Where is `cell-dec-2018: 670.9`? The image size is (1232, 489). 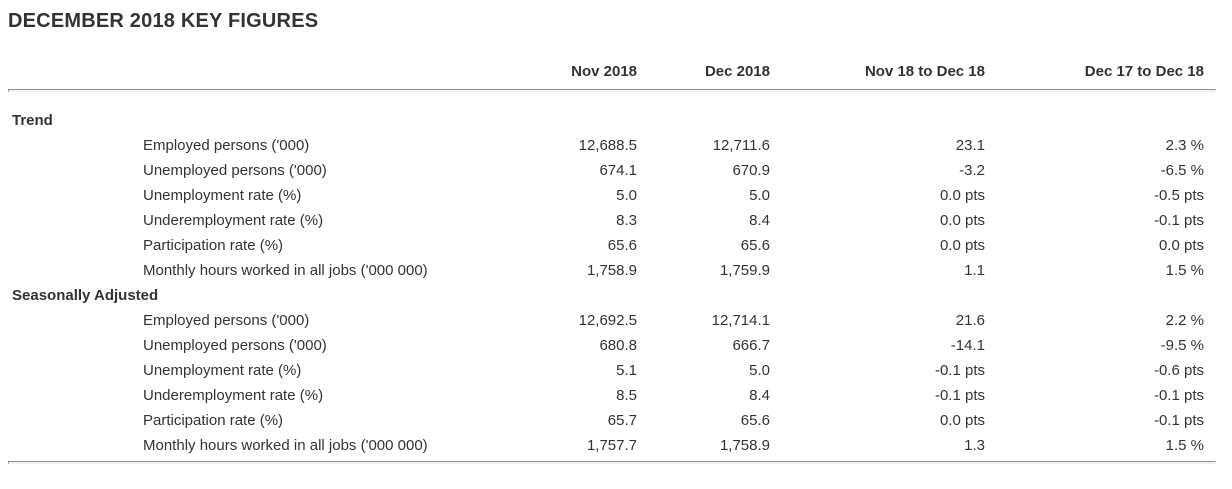
cell-dec-2018: 670.9 is located at coordinates (751, 170).